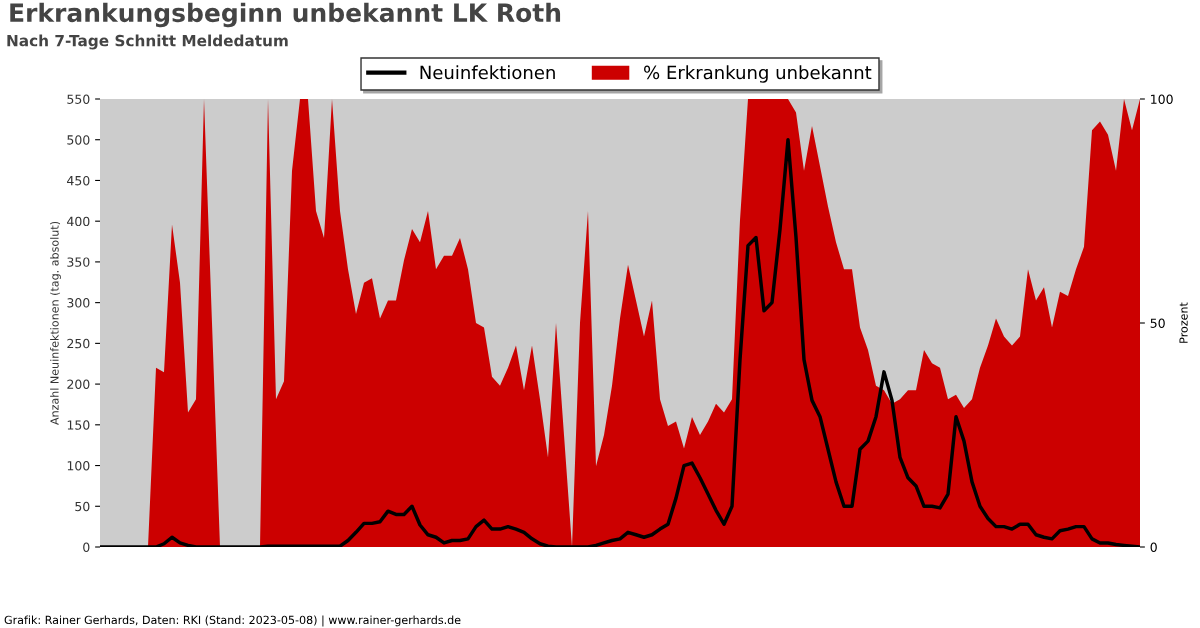  What do you see at coordinates (1157, 323) in the screenshot?
I see `y2-tick-label: 50` at bounding box center [1157, 323].